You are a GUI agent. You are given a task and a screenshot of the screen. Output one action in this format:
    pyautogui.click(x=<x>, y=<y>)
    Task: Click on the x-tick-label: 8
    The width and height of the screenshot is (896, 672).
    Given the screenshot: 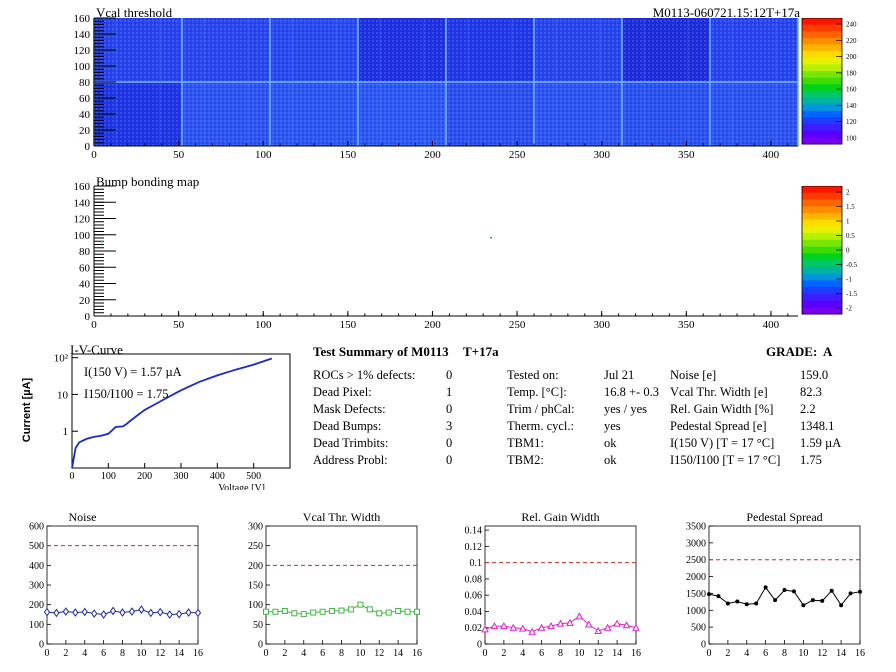 What is the action you would take?
    pyautogui.click(x=341, y=653)
    